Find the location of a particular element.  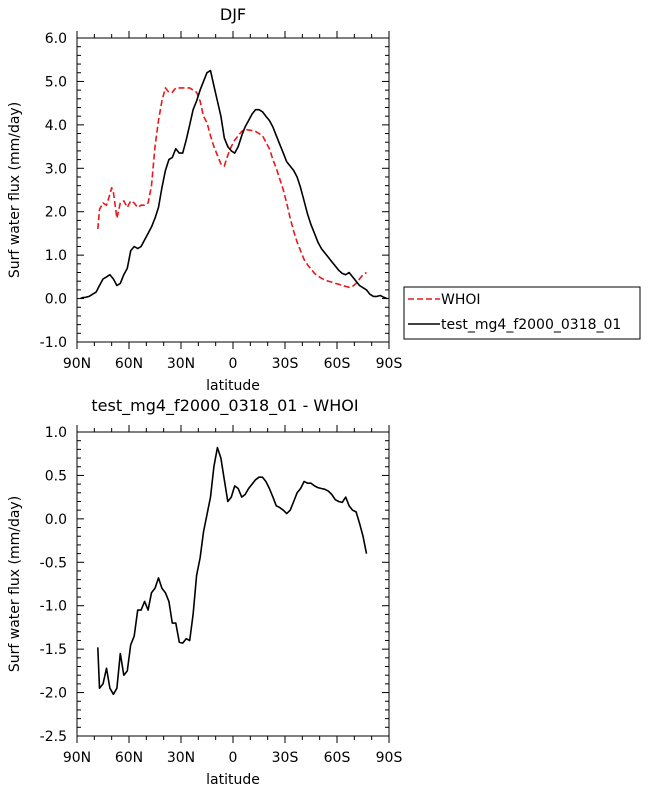

y-tick-label: 0.5 is located at coordinates (56, 476).